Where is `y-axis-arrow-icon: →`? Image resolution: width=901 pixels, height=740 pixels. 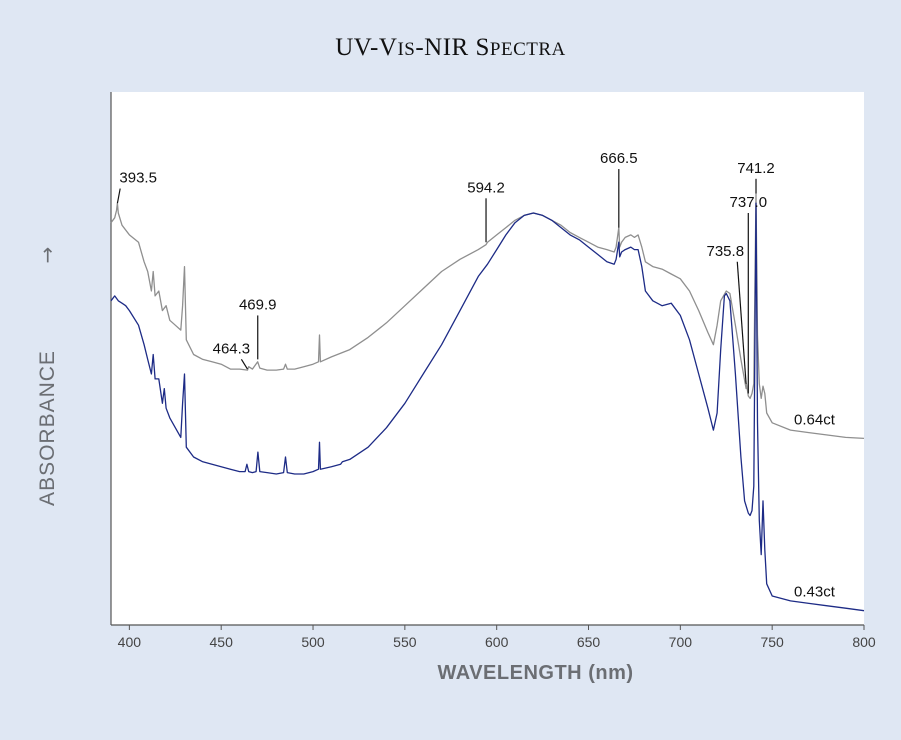
y-axis-arrow-icon: → is located at coordinates (47, 255).